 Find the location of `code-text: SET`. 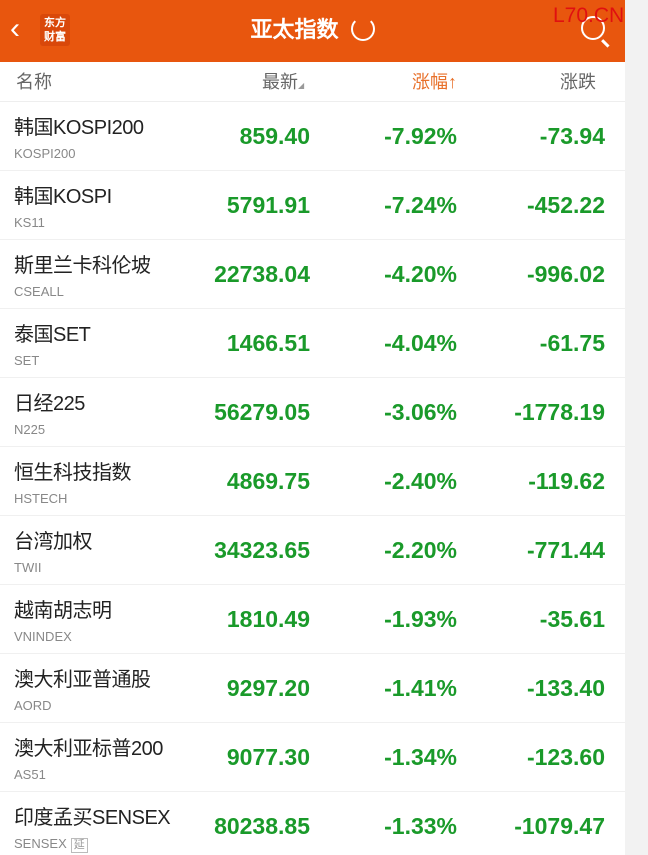

code-text: SET is located at coordinates (27, 360).